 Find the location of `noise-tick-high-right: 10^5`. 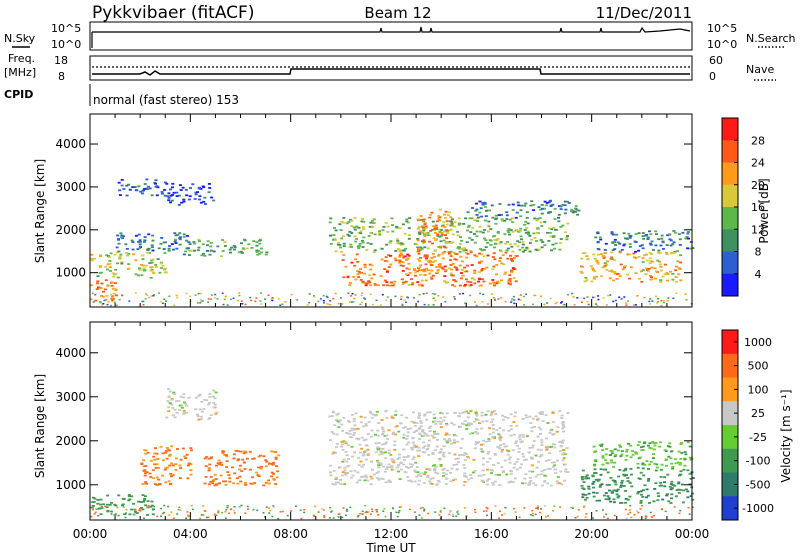

noise-tick-high-right: 10^5 is located at coordinates (722, 28).